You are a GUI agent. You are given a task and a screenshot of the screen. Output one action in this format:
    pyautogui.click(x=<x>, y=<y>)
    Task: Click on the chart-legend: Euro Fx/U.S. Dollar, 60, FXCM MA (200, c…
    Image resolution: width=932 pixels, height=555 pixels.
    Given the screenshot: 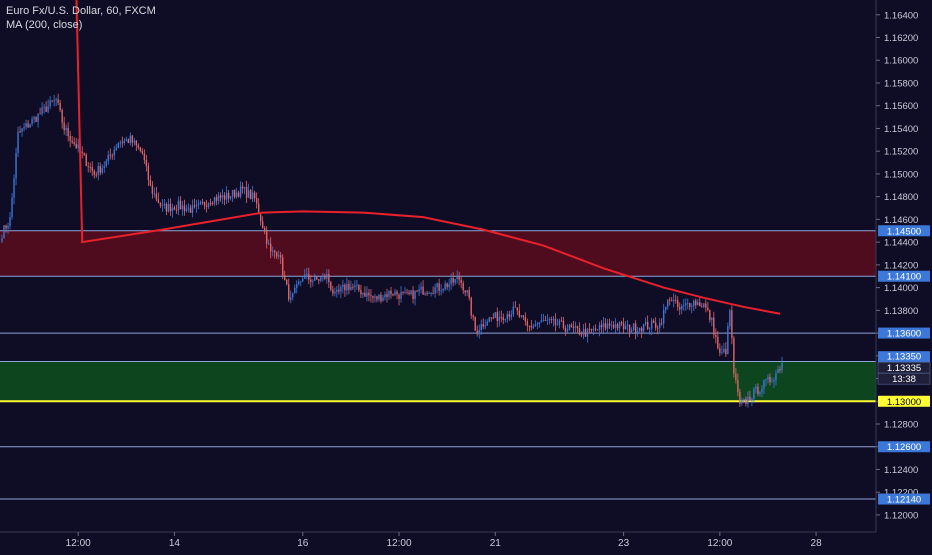 What is the action you would take?
    pyautogui.click(x=81, y=18)
    